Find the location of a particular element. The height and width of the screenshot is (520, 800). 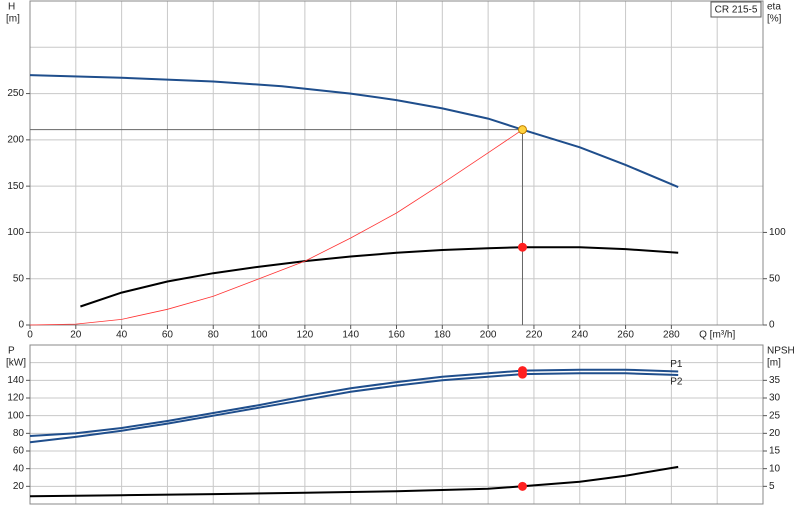

x-tick-label: 40 is located at coordinates (122, 335).